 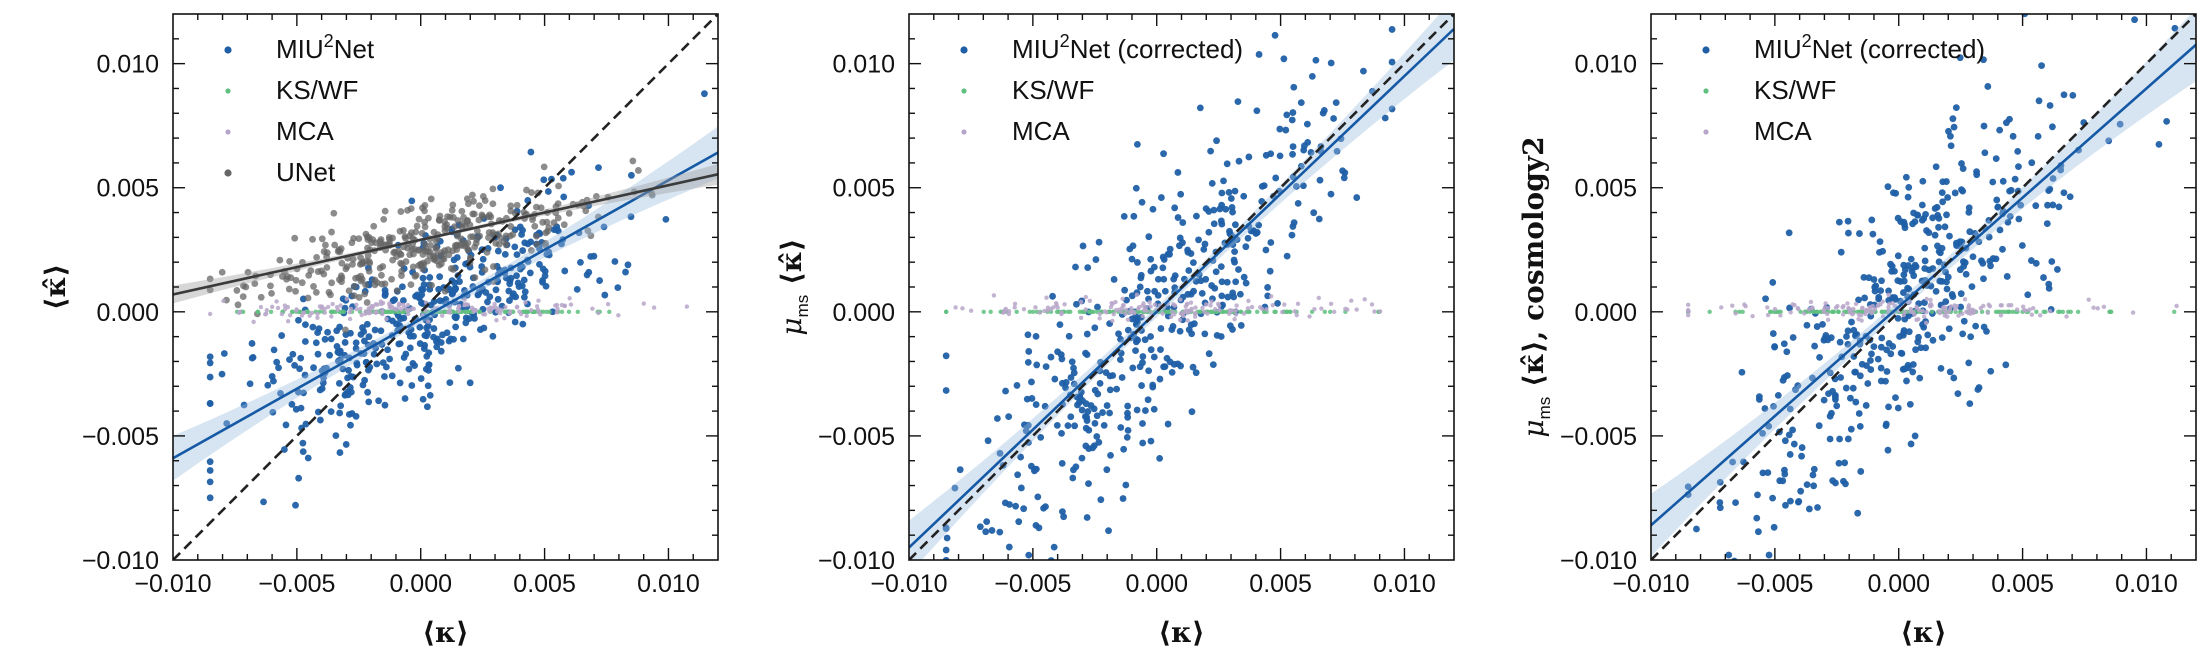 I want to click on x-tick-label: 0.000, so click(x=1156, y=584).